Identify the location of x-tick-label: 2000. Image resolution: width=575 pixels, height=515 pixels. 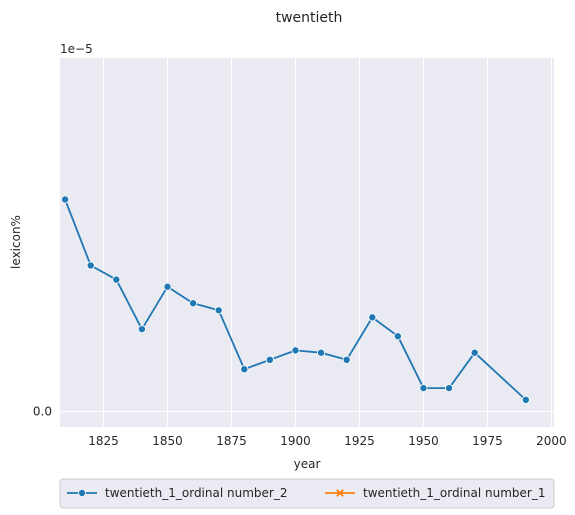
(551, 441).